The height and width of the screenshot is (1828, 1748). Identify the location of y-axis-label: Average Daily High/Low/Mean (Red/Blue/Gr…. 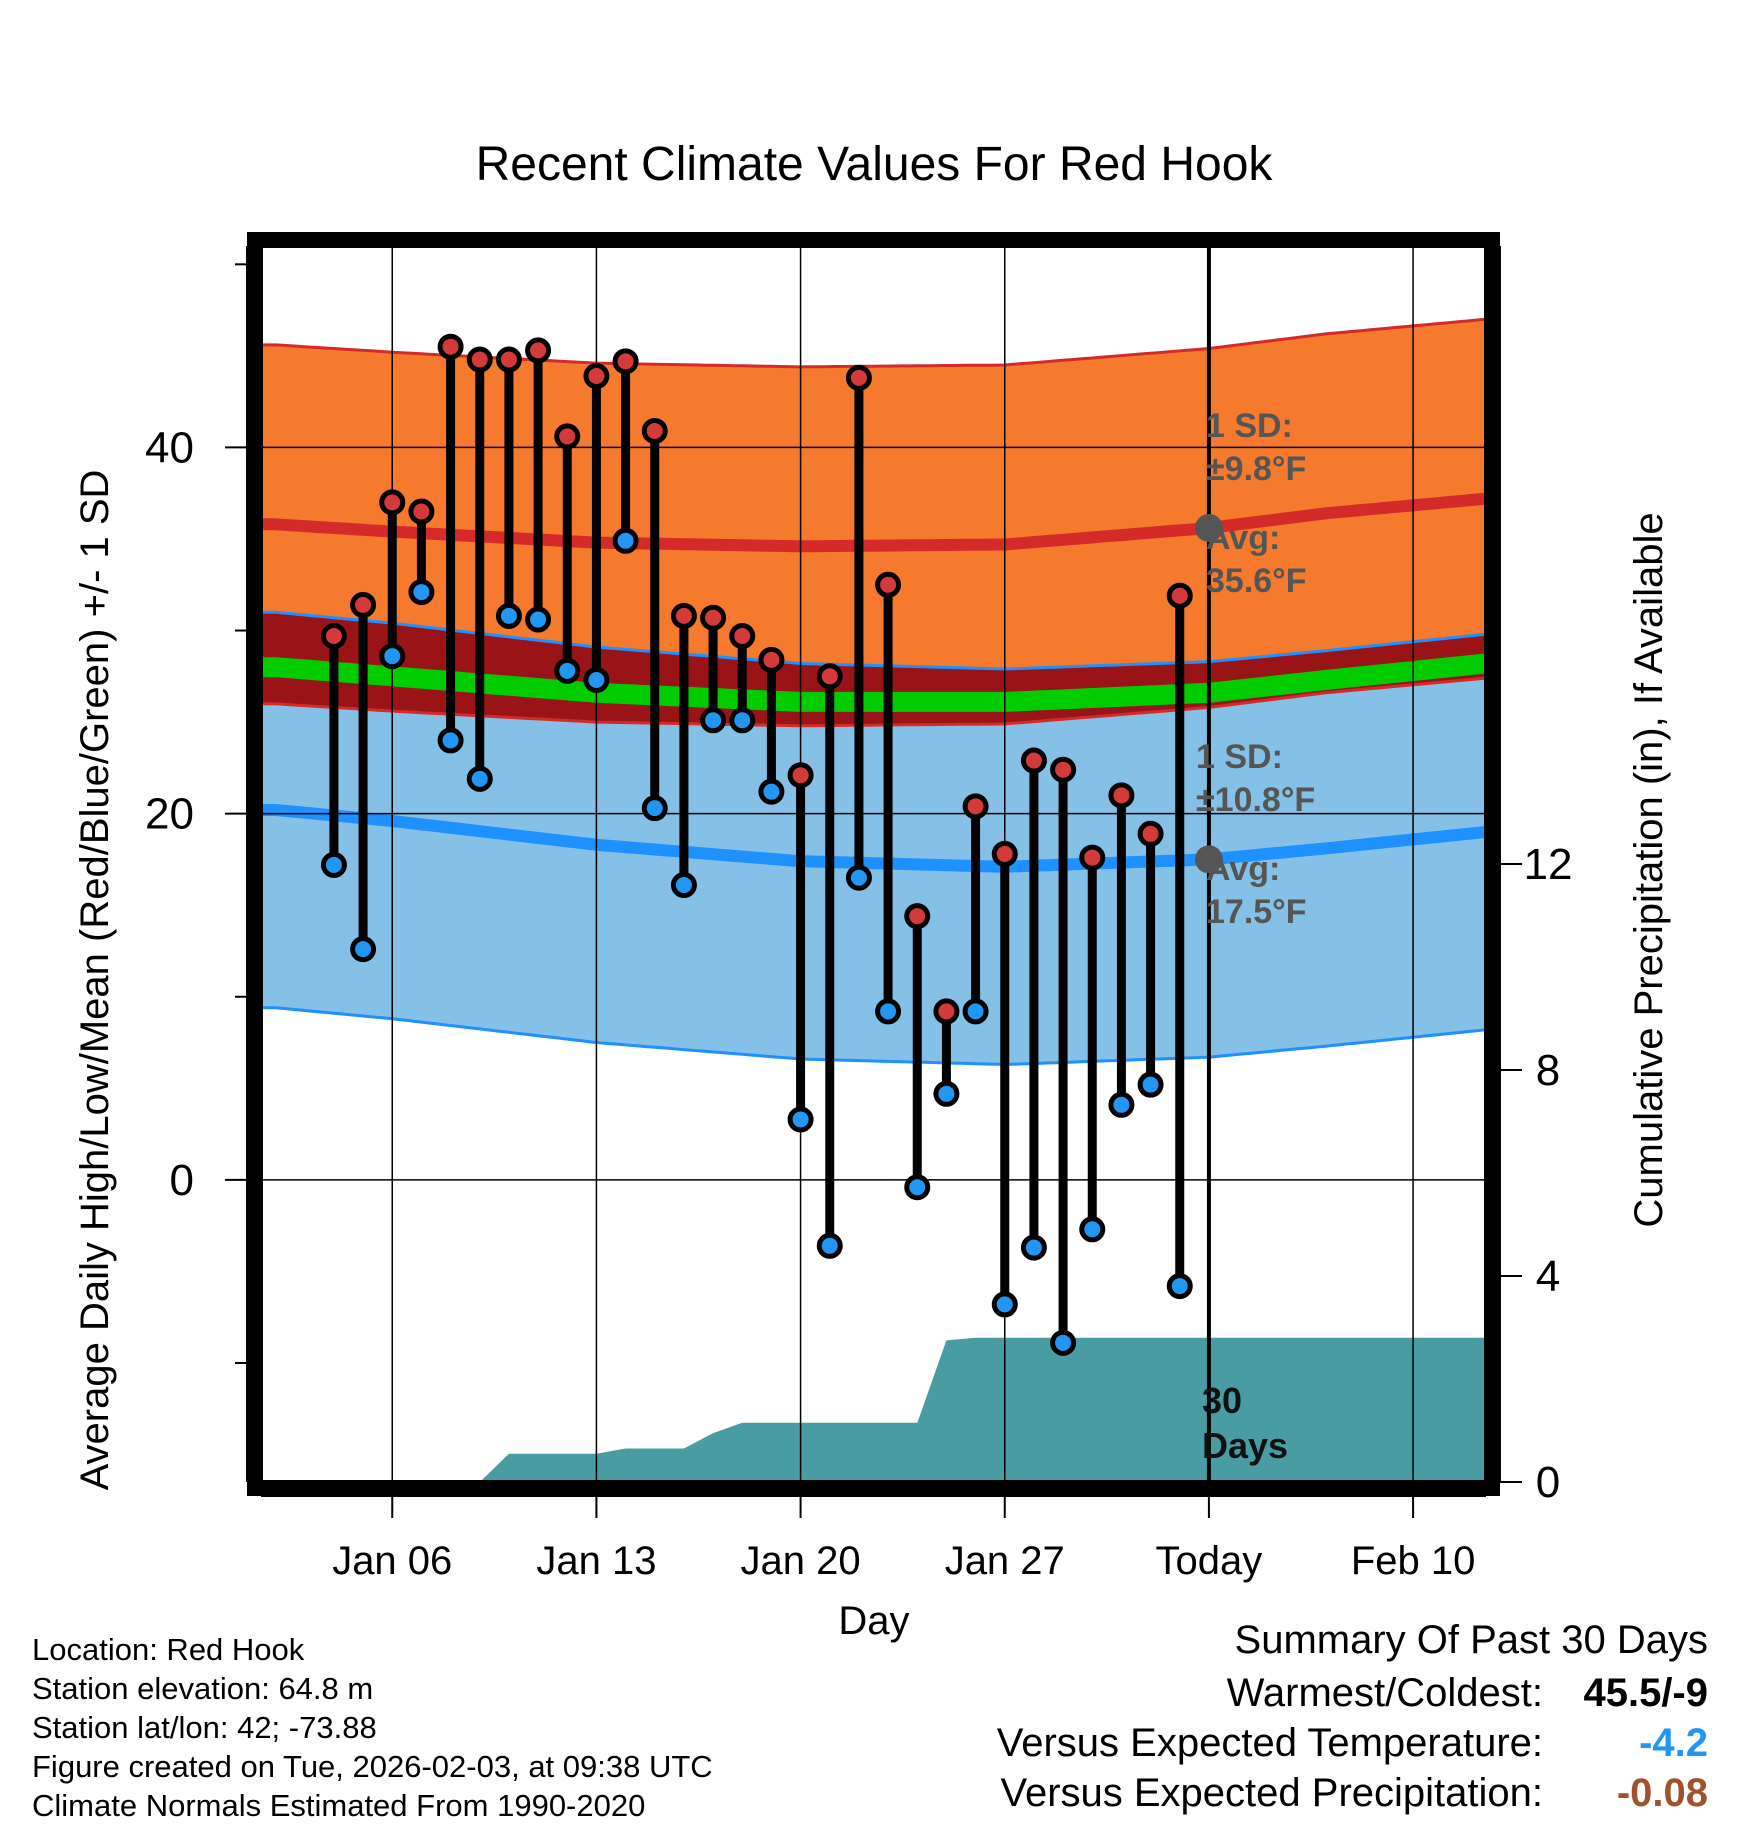
(95, 980).